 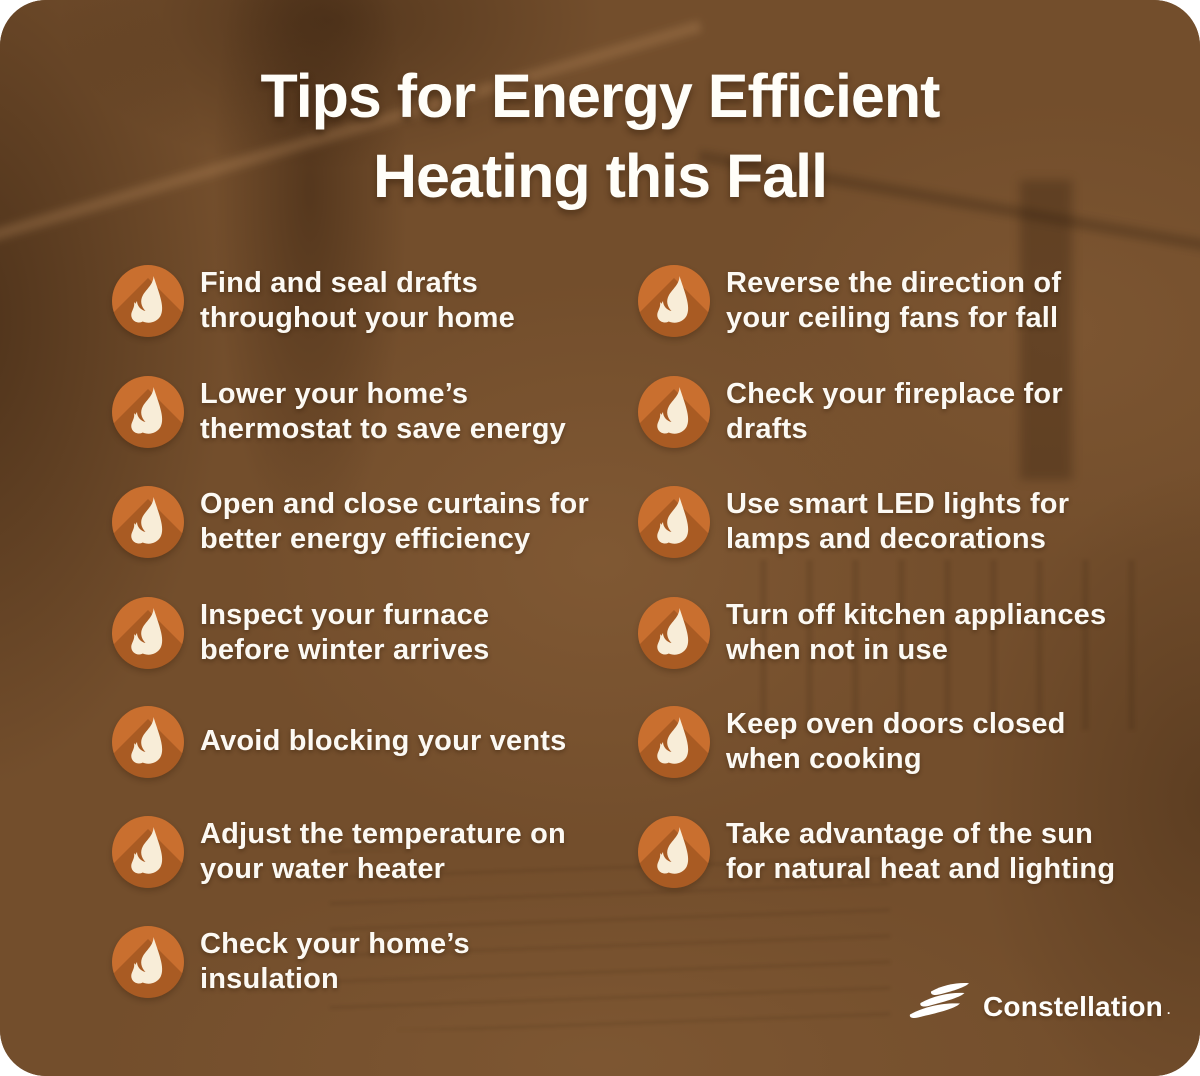 What do you see at coordinates (894, 411) in the screenshot?
I see `tip-text: Check your fireplace for drafts` at bounding box center [894, 411].